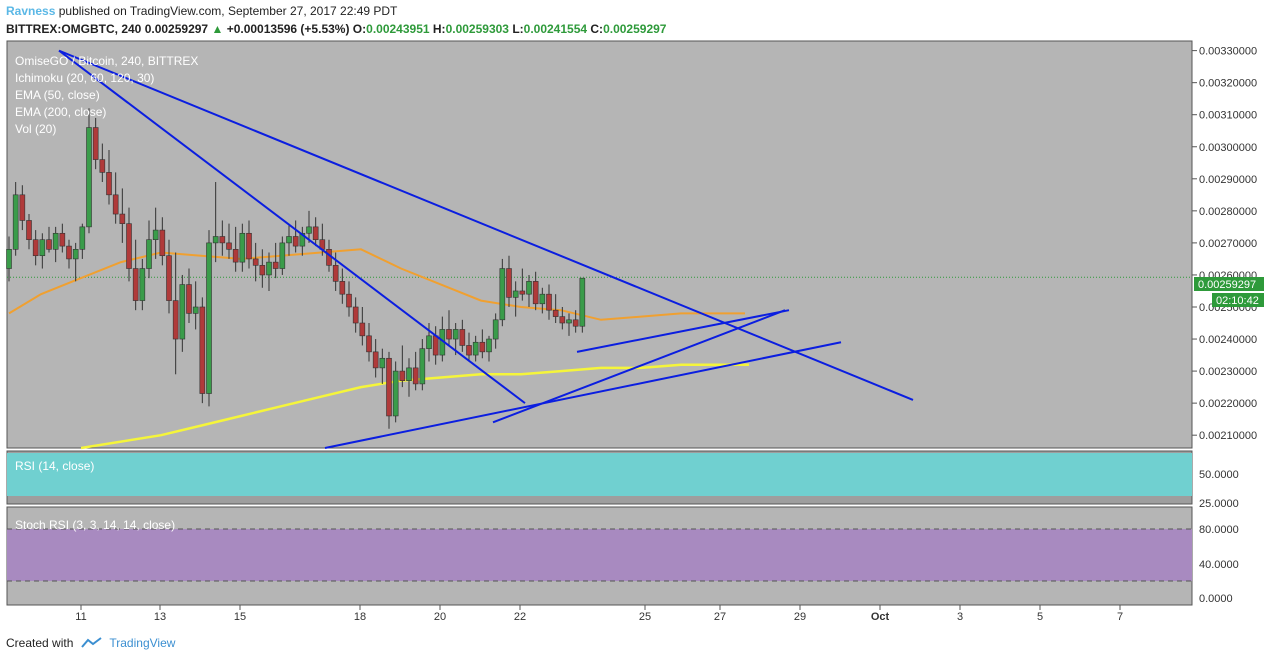 Image resolution: width=1270 pixels, height=661 pixels. What do you see at coordinates (720, 617) in the screenshot?
I see `x-tick-label: 27` at bounding box center [720, 617].